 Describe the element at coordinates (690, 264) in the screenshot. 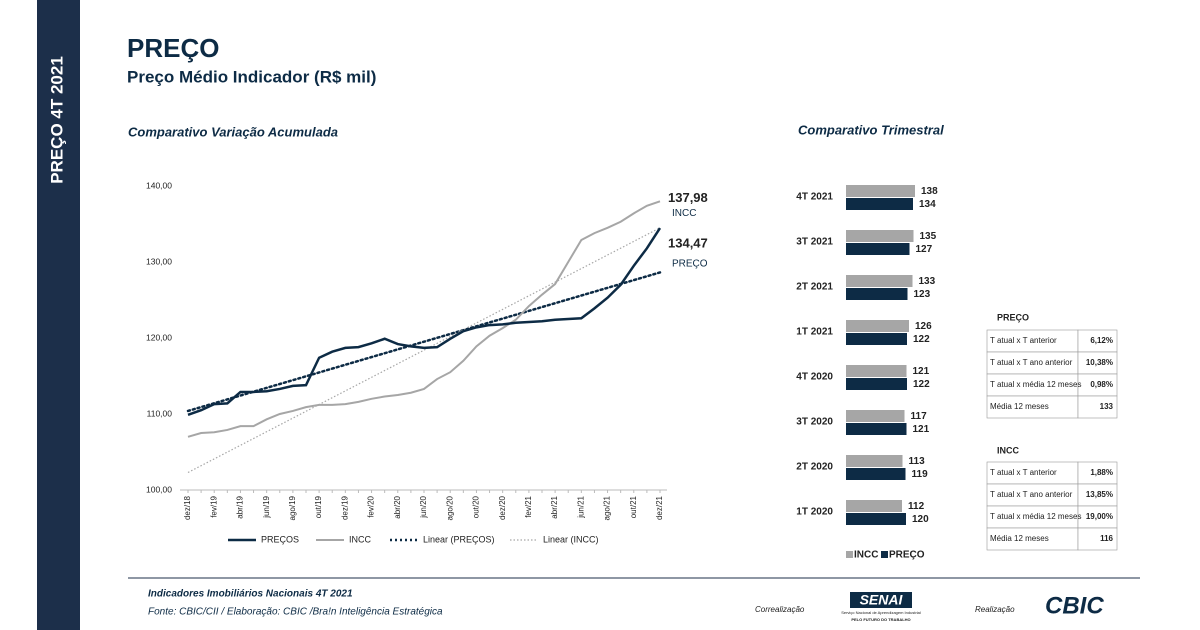

I see `annotation-text: PREÇO` at that location.